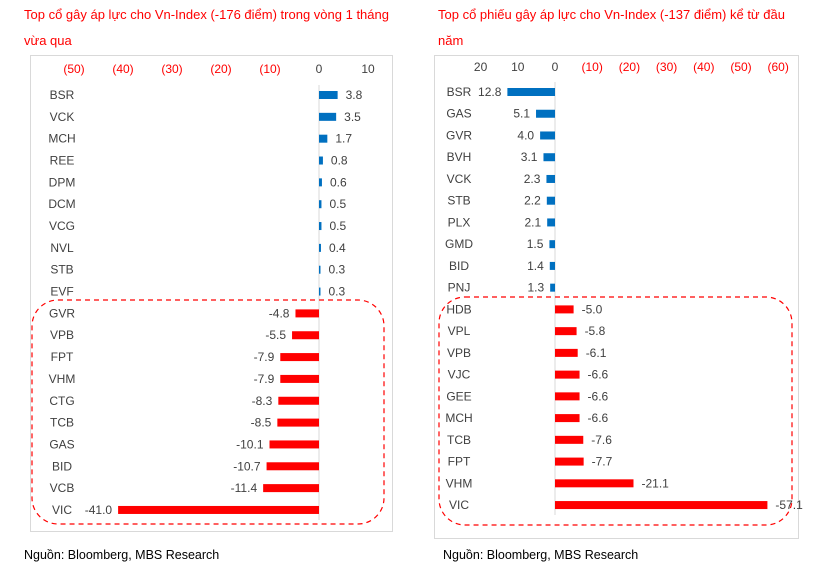  What do you see at coordinates (62, 226) in the screenshot?
I see `category-label: VCG` at bounding box center [62, 226].